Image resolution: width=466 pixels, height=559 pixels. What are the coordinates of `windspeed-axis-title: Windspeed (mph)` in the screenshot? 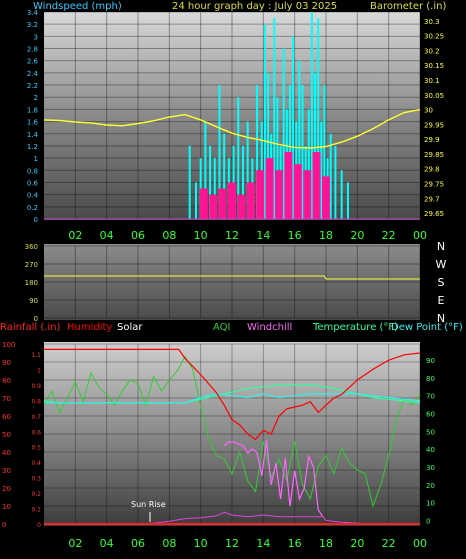 It's located at (77, 6).